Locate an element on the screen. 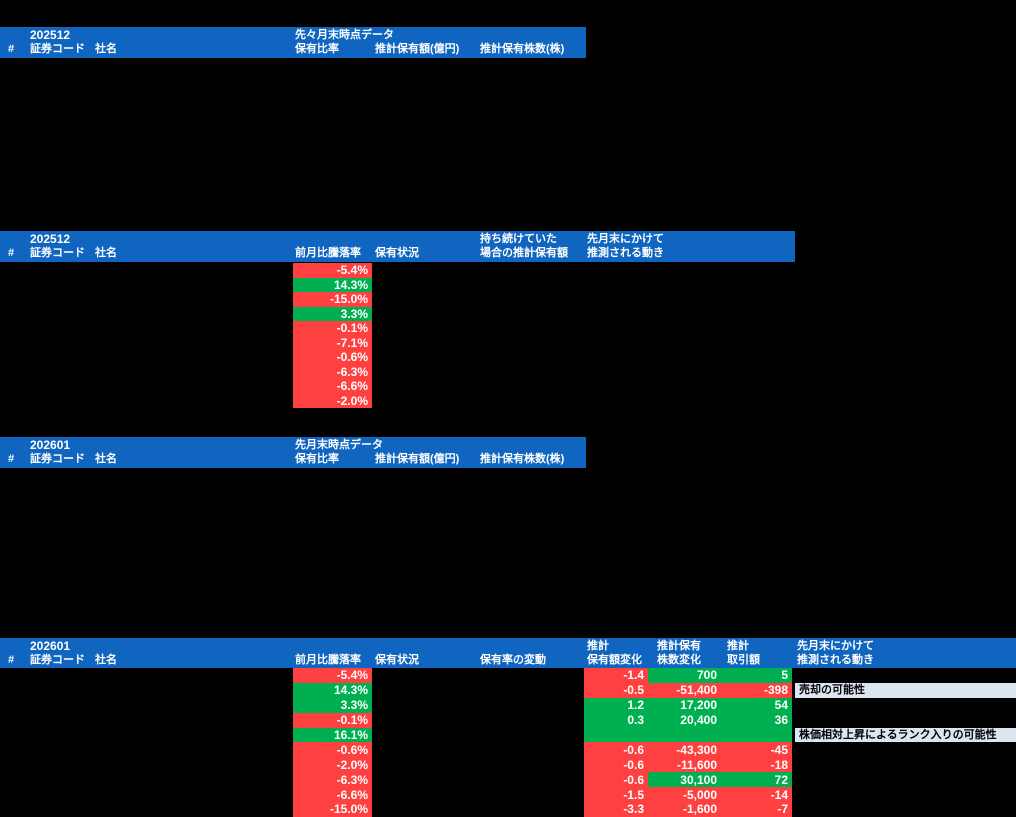 This screenshot has width=1016, height=817. est-shares-change-column-header-line2: 株数変化 is located at coordinates (679, 660).